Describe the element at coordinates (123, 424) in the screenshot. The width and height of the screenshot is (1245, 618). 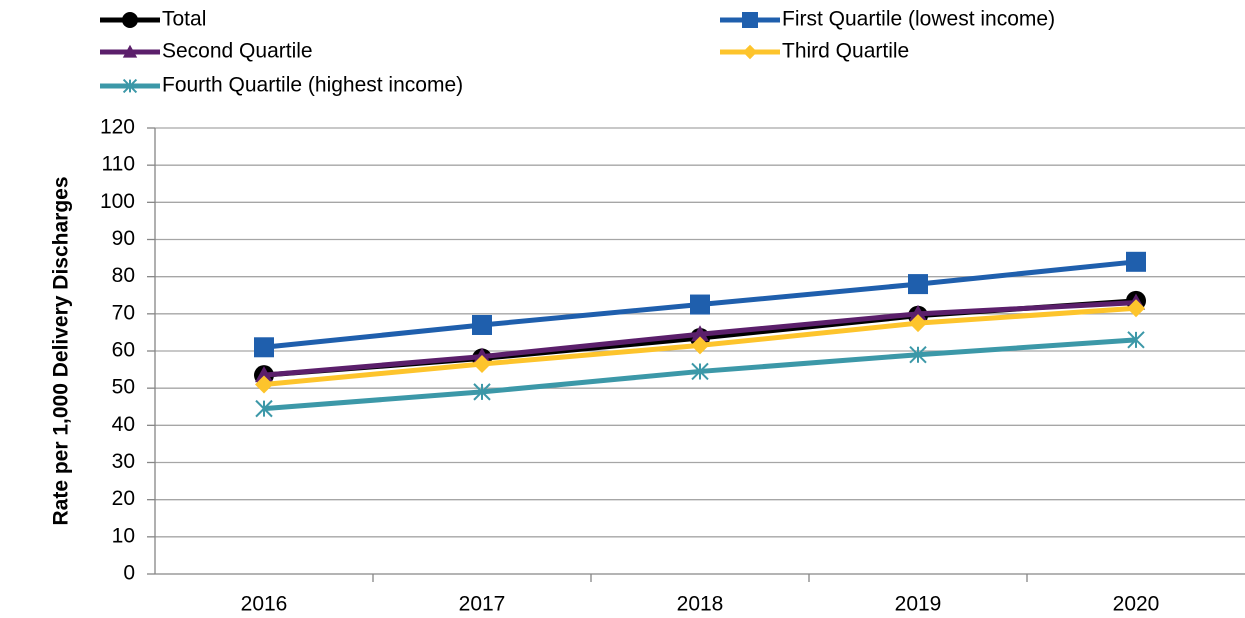
I see `y-tick-label: 40` at that location.